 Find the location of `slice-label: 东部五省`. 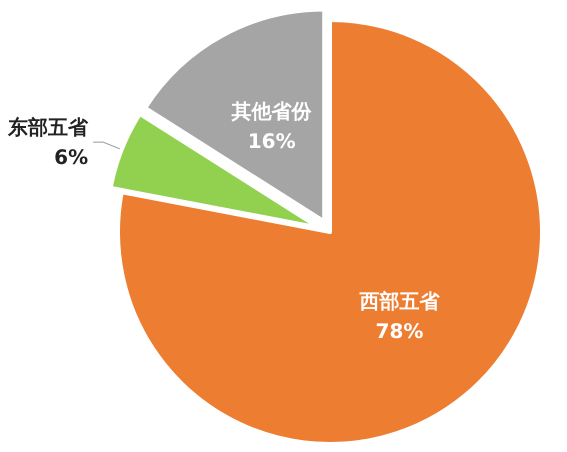

slice-label: 东部五省 is located at coordinates (48, 127).